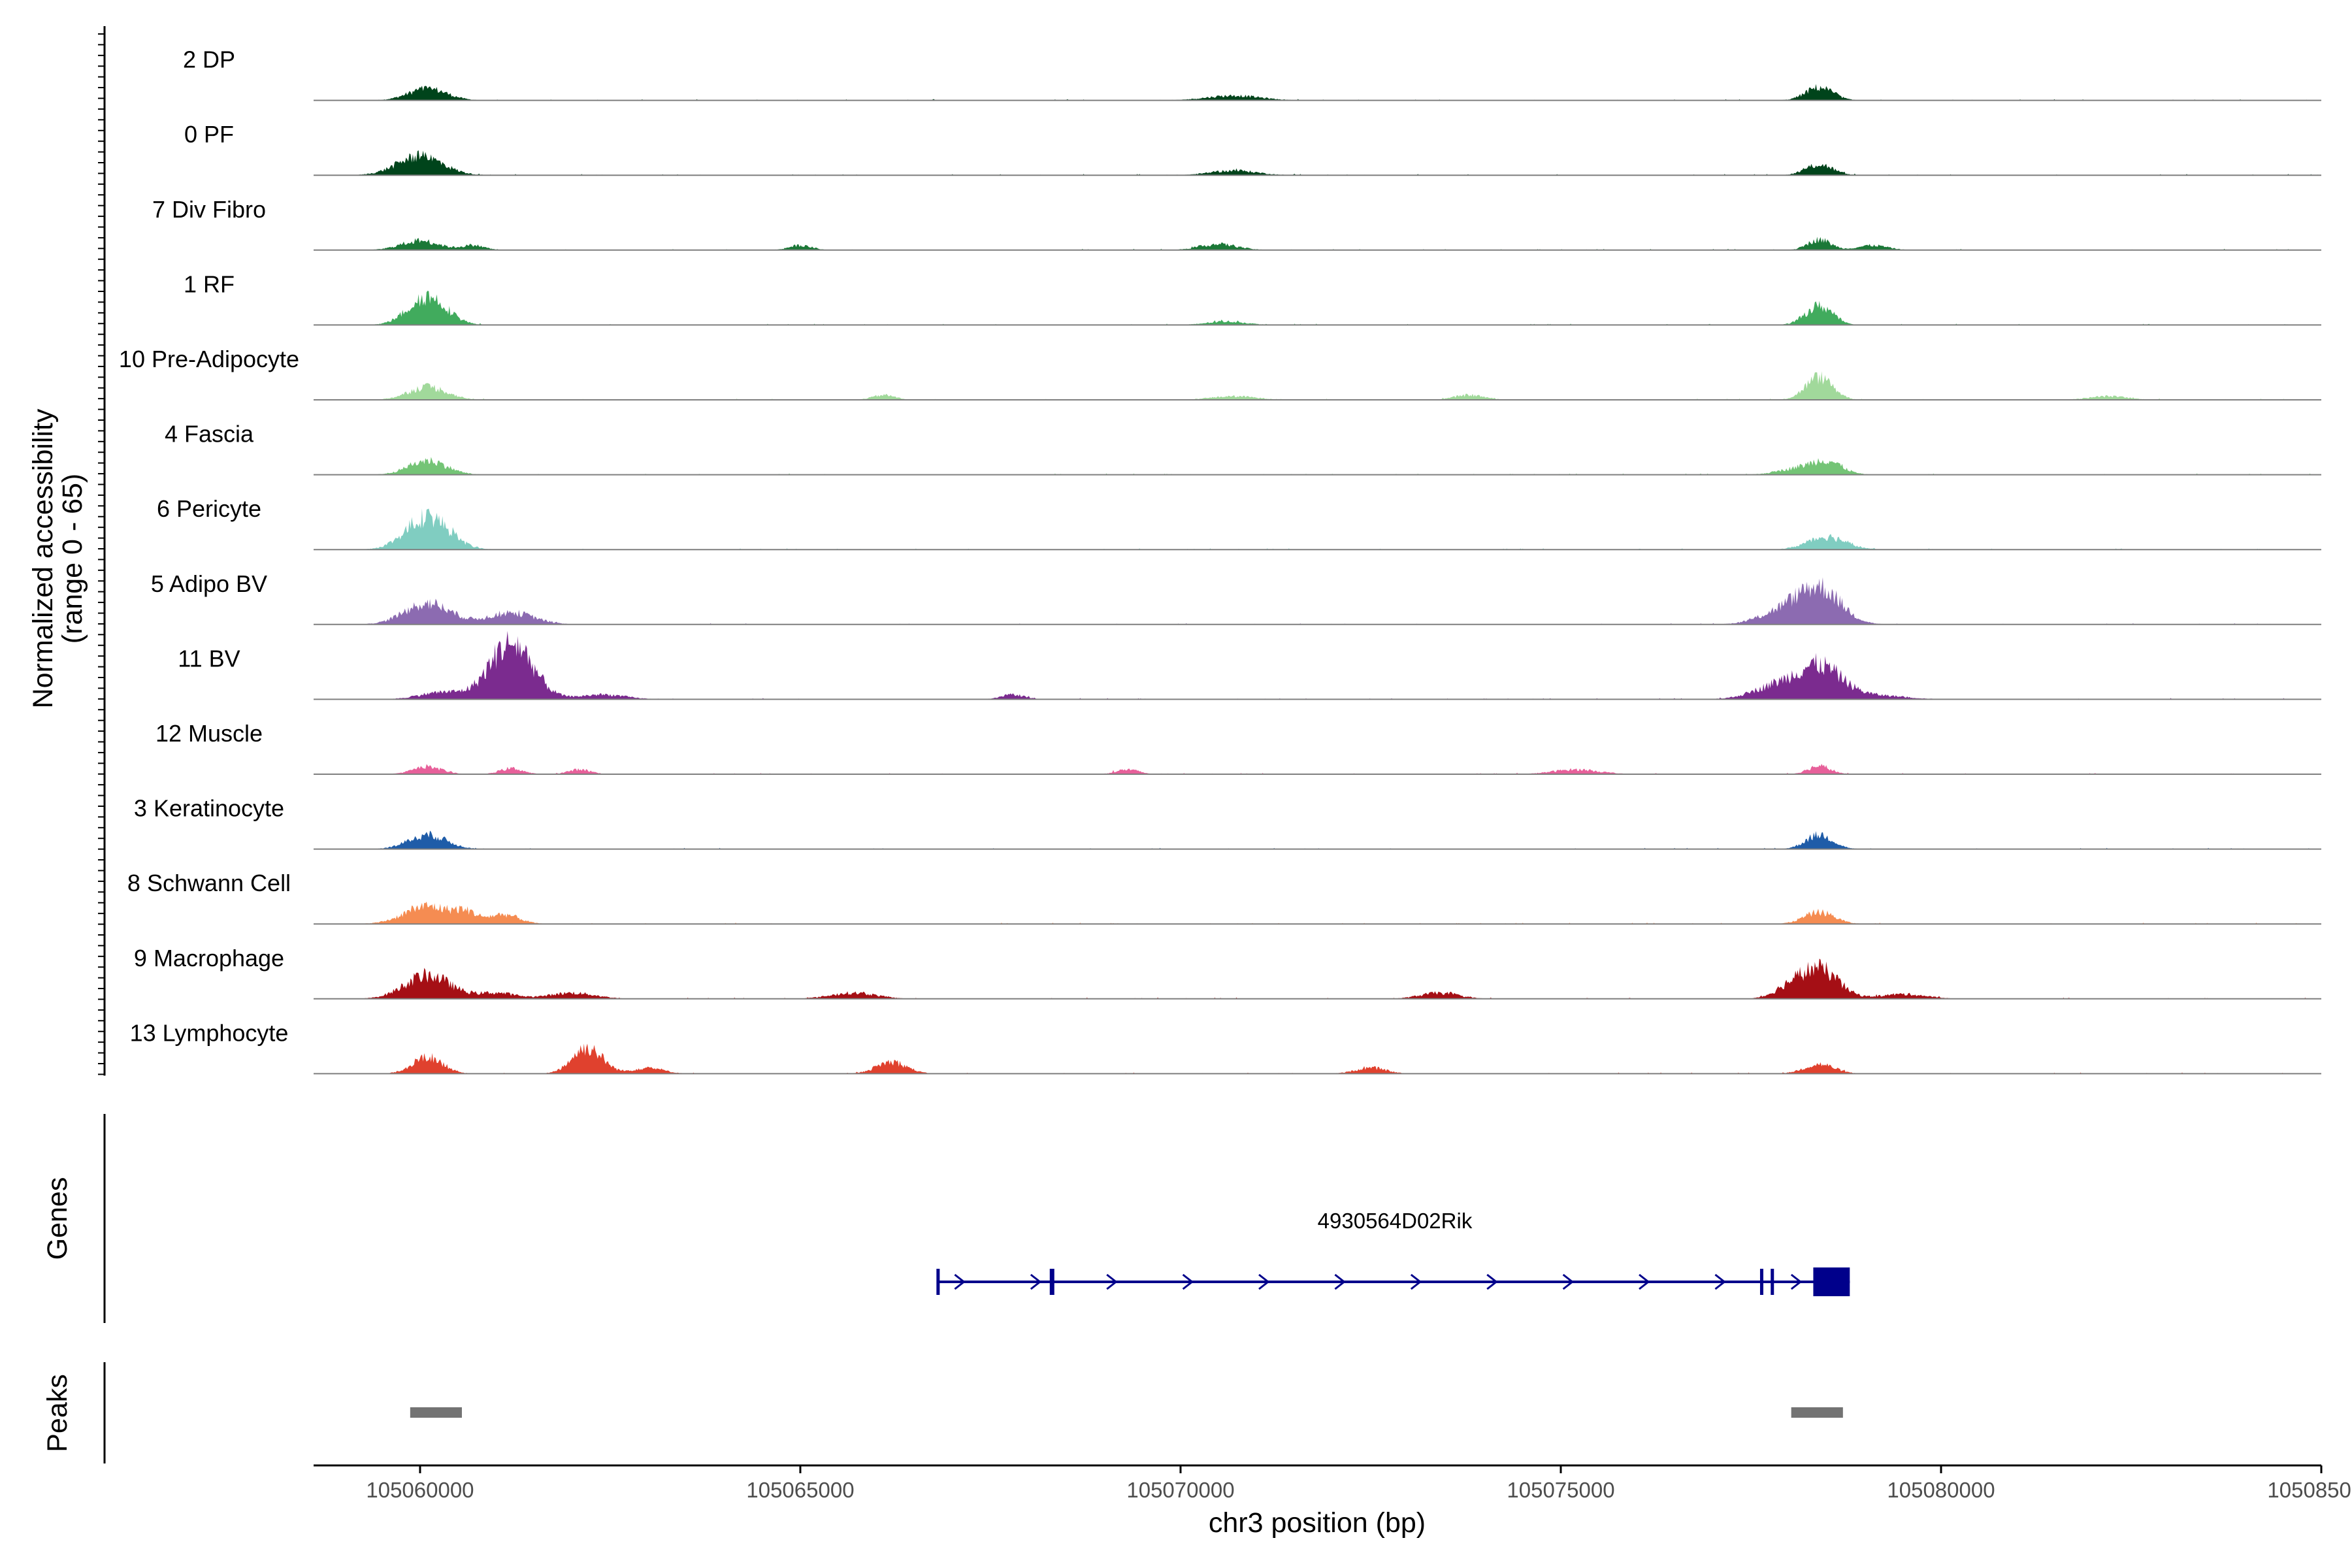  I want to click on track-label: 5 Adipo BV, so click(209, 583).